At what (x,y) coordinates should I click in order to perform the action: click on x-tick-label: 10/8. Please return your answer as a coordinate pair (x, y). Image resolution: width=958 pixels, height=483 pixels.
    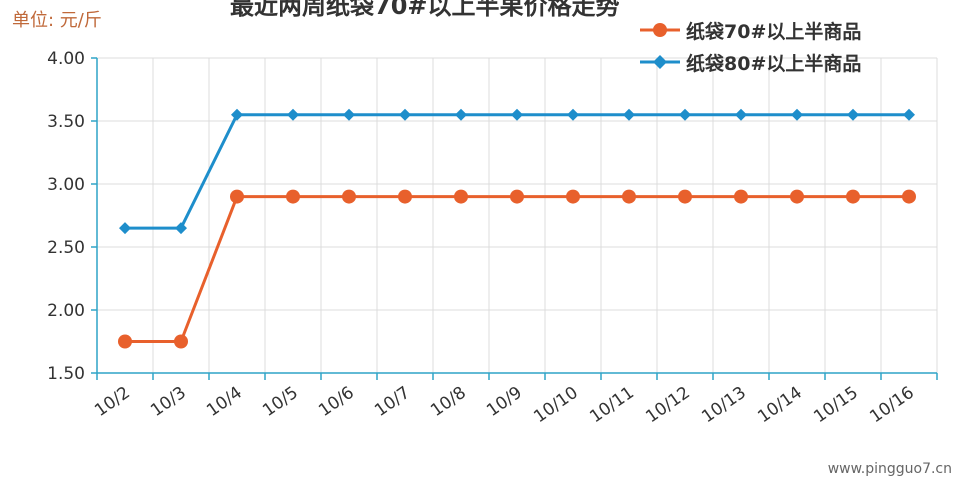
    Looking at the image, I should click on (448, 402).